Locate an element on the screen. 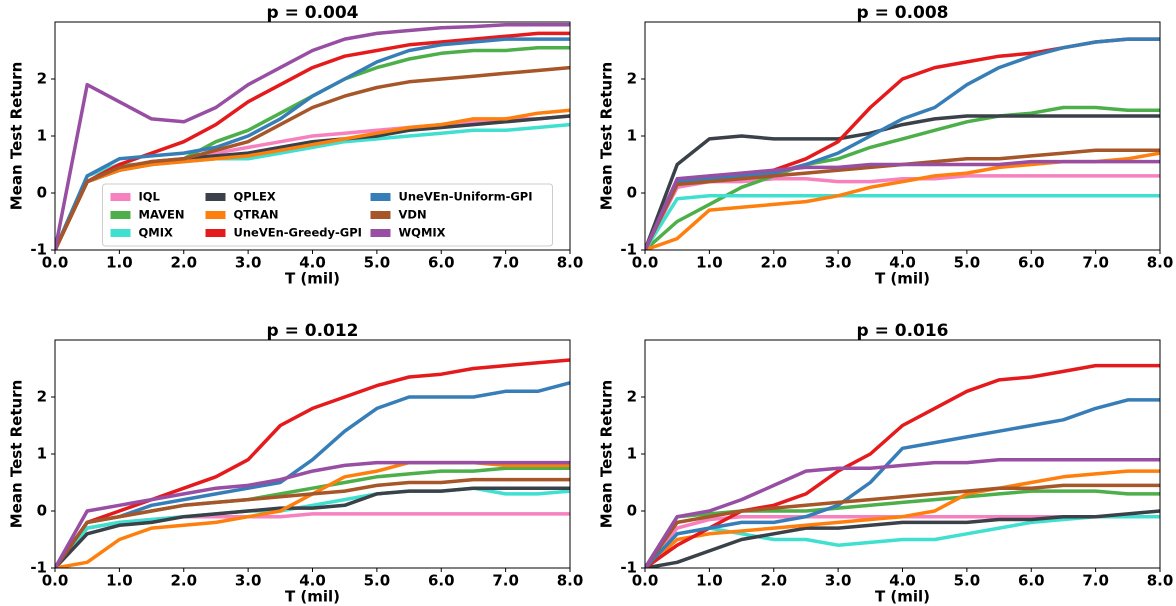  chart-title: p = 0.004 is located at coordinates (312, 13).